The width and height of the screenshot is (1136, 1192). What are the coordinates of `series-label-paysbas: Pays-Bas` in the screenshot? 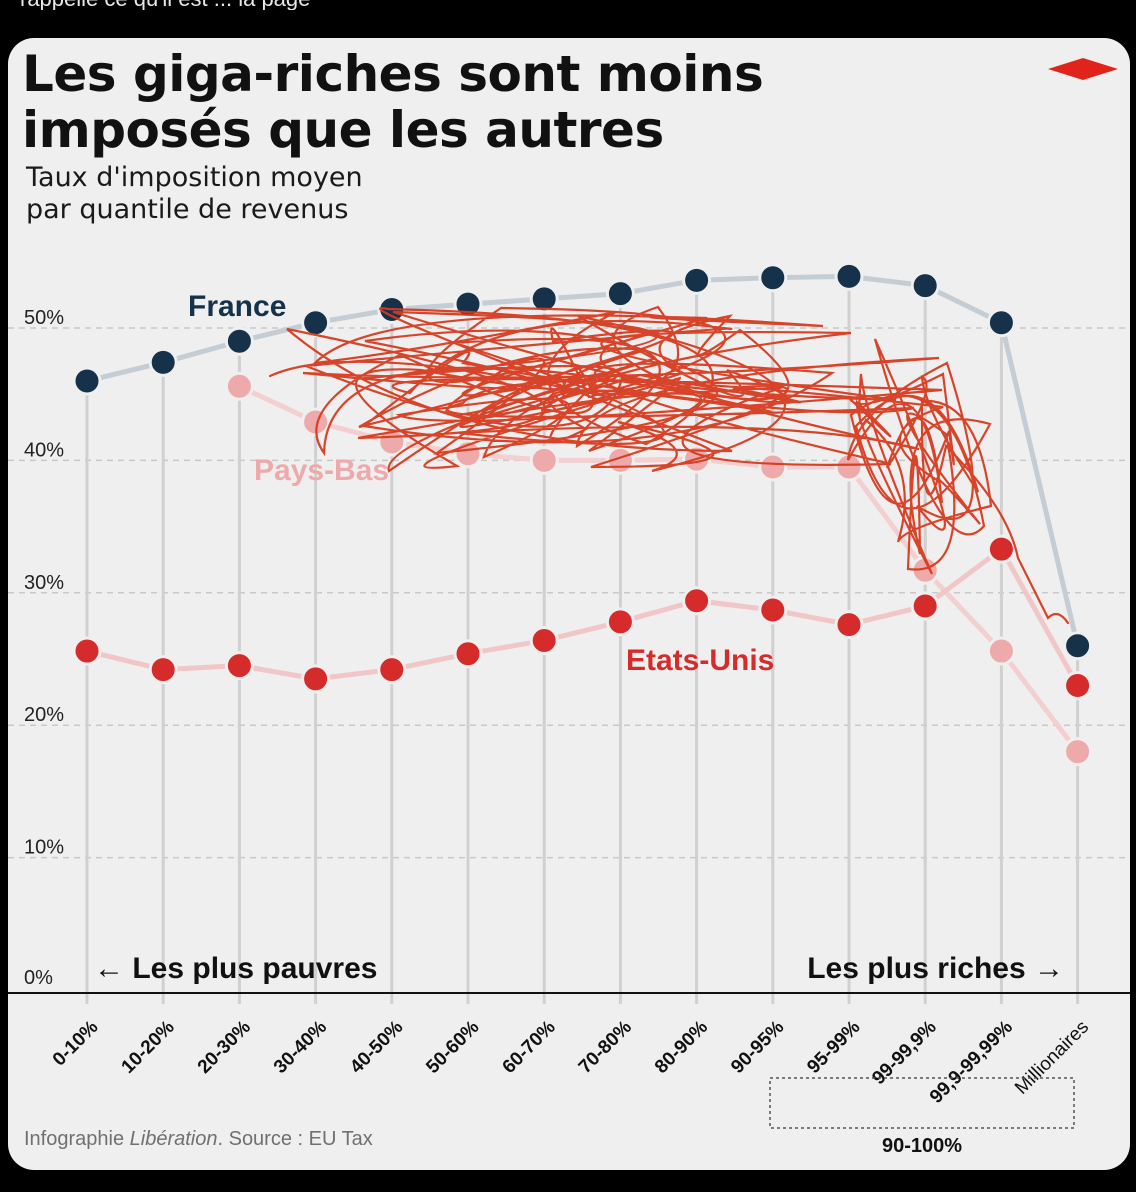 It's located at (321, 470).